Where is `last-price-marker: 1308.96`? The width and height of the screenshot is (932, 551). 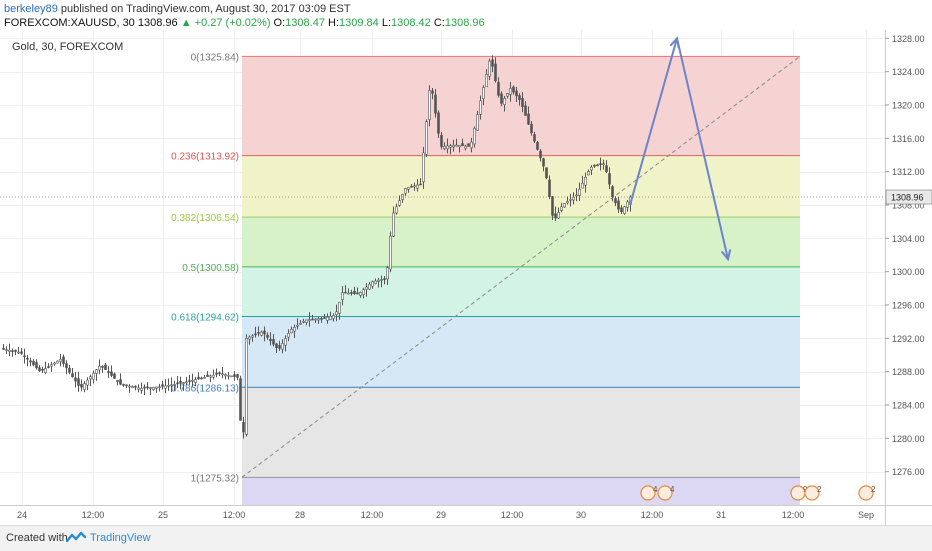 last-price-marker: 1308.96 is located at coordinates (466, 197).